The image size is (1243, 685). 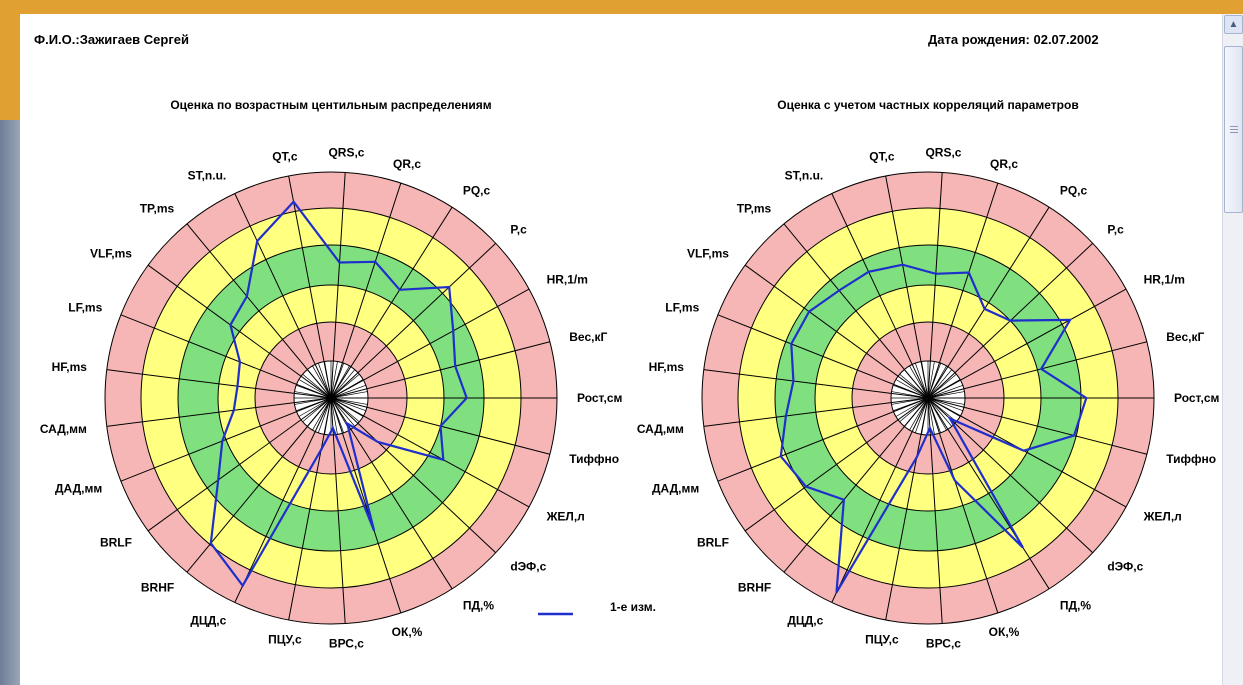 I want to click on axis-label: Тиффно, so click(x=594, y=459).